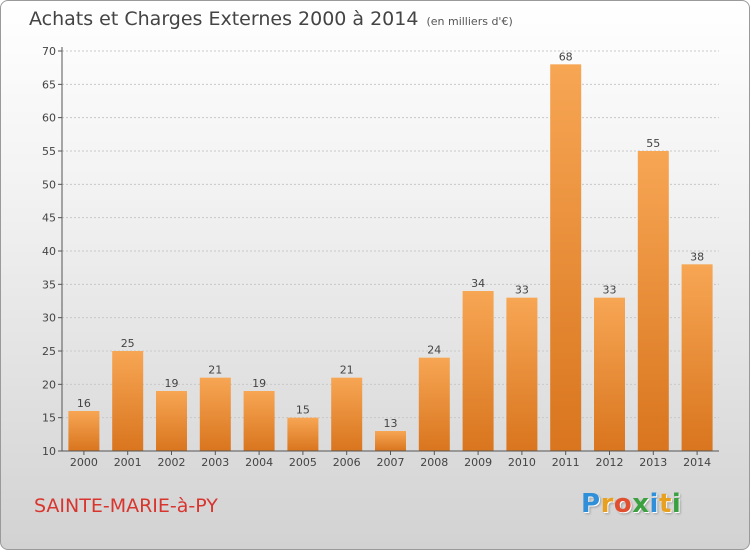 The height and width of the screenshot is (550, 750). I want to click on x-tick-label: 2002, so click(172, 462).